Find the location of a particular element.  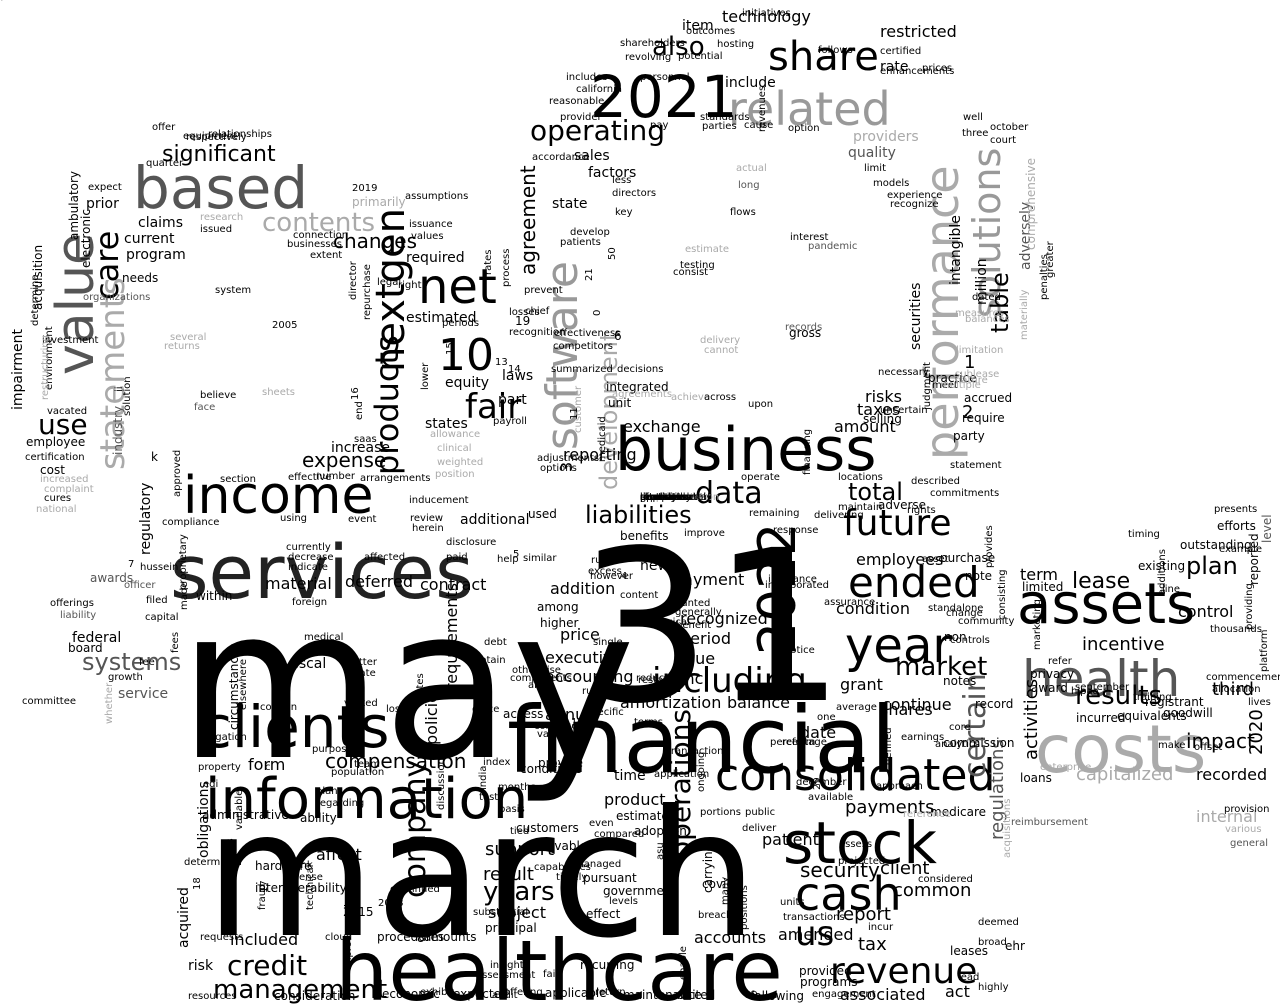

cloud-word: gross is located at coordinates (805, 333).